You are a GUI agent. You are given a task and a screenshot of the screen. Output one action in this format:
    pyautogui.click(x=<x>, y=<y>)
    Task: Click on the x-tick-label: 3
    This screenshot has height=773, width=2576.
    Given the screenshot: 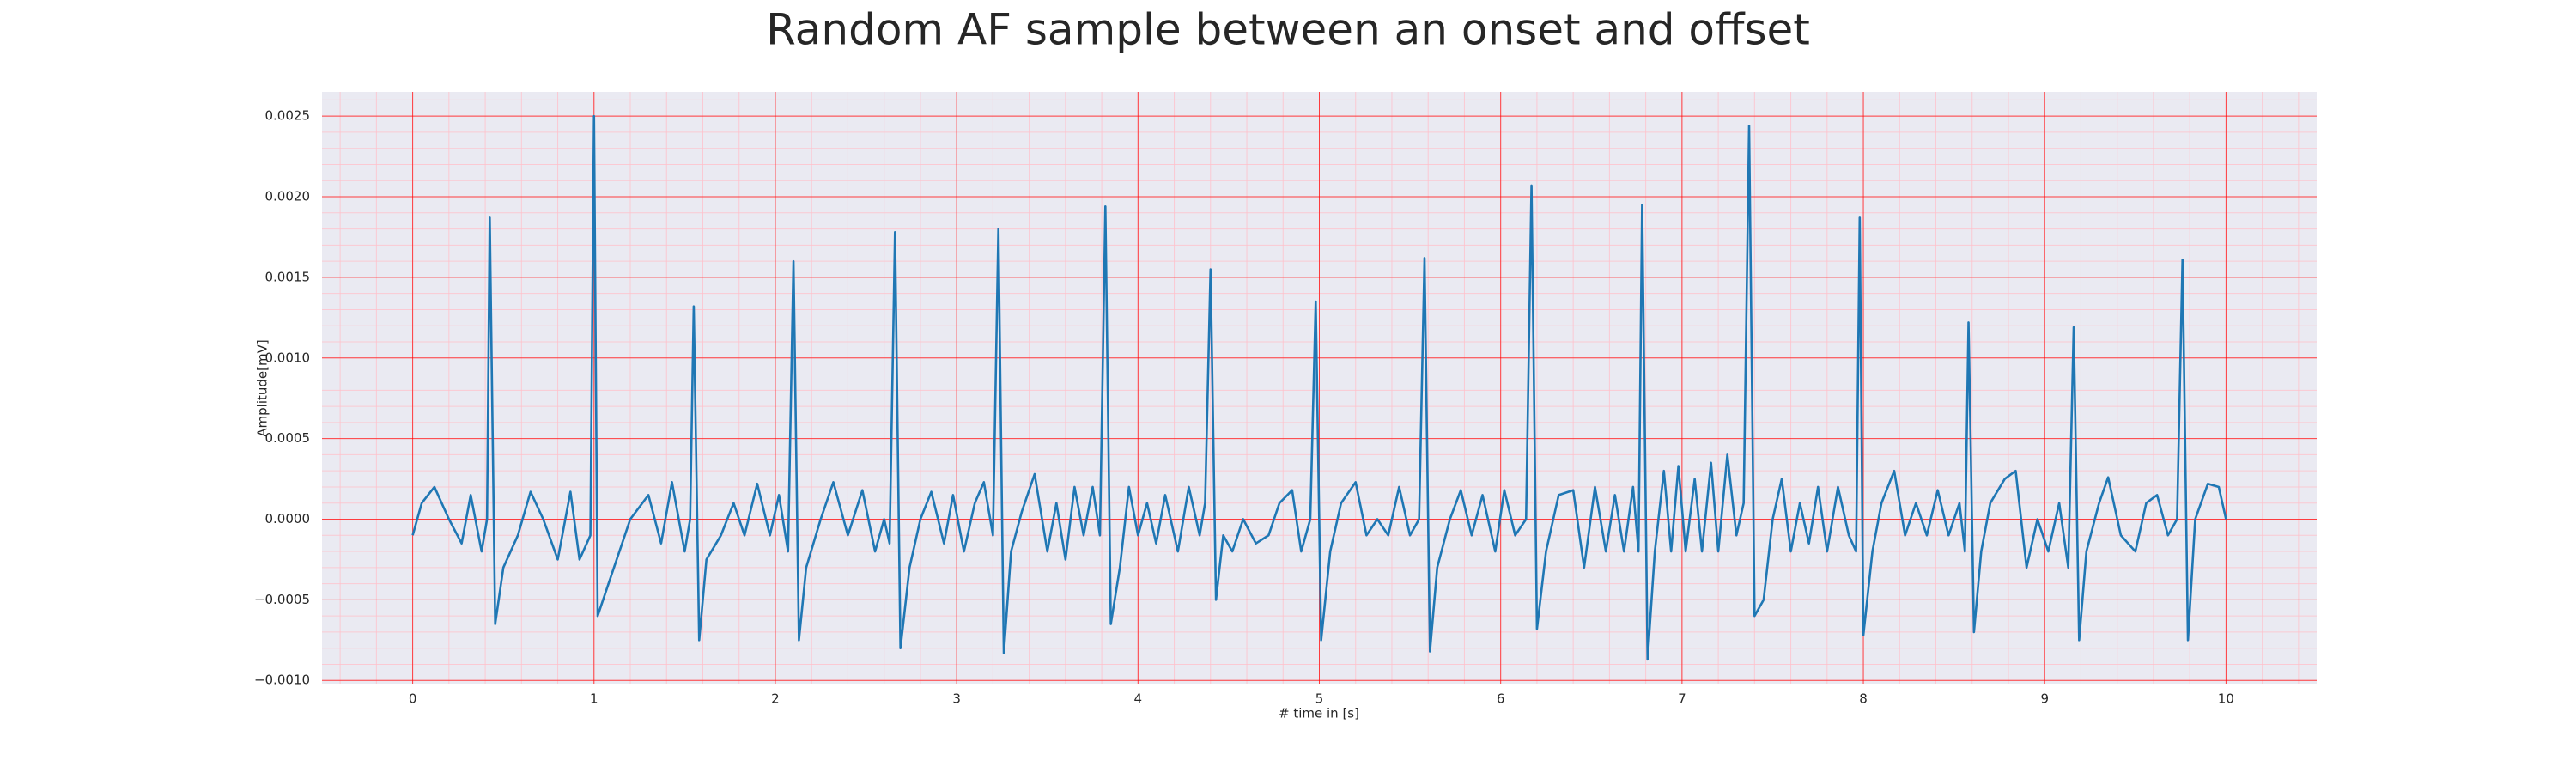 What is the action you would take?
    pyautogui.click(x=957, y=699)
    